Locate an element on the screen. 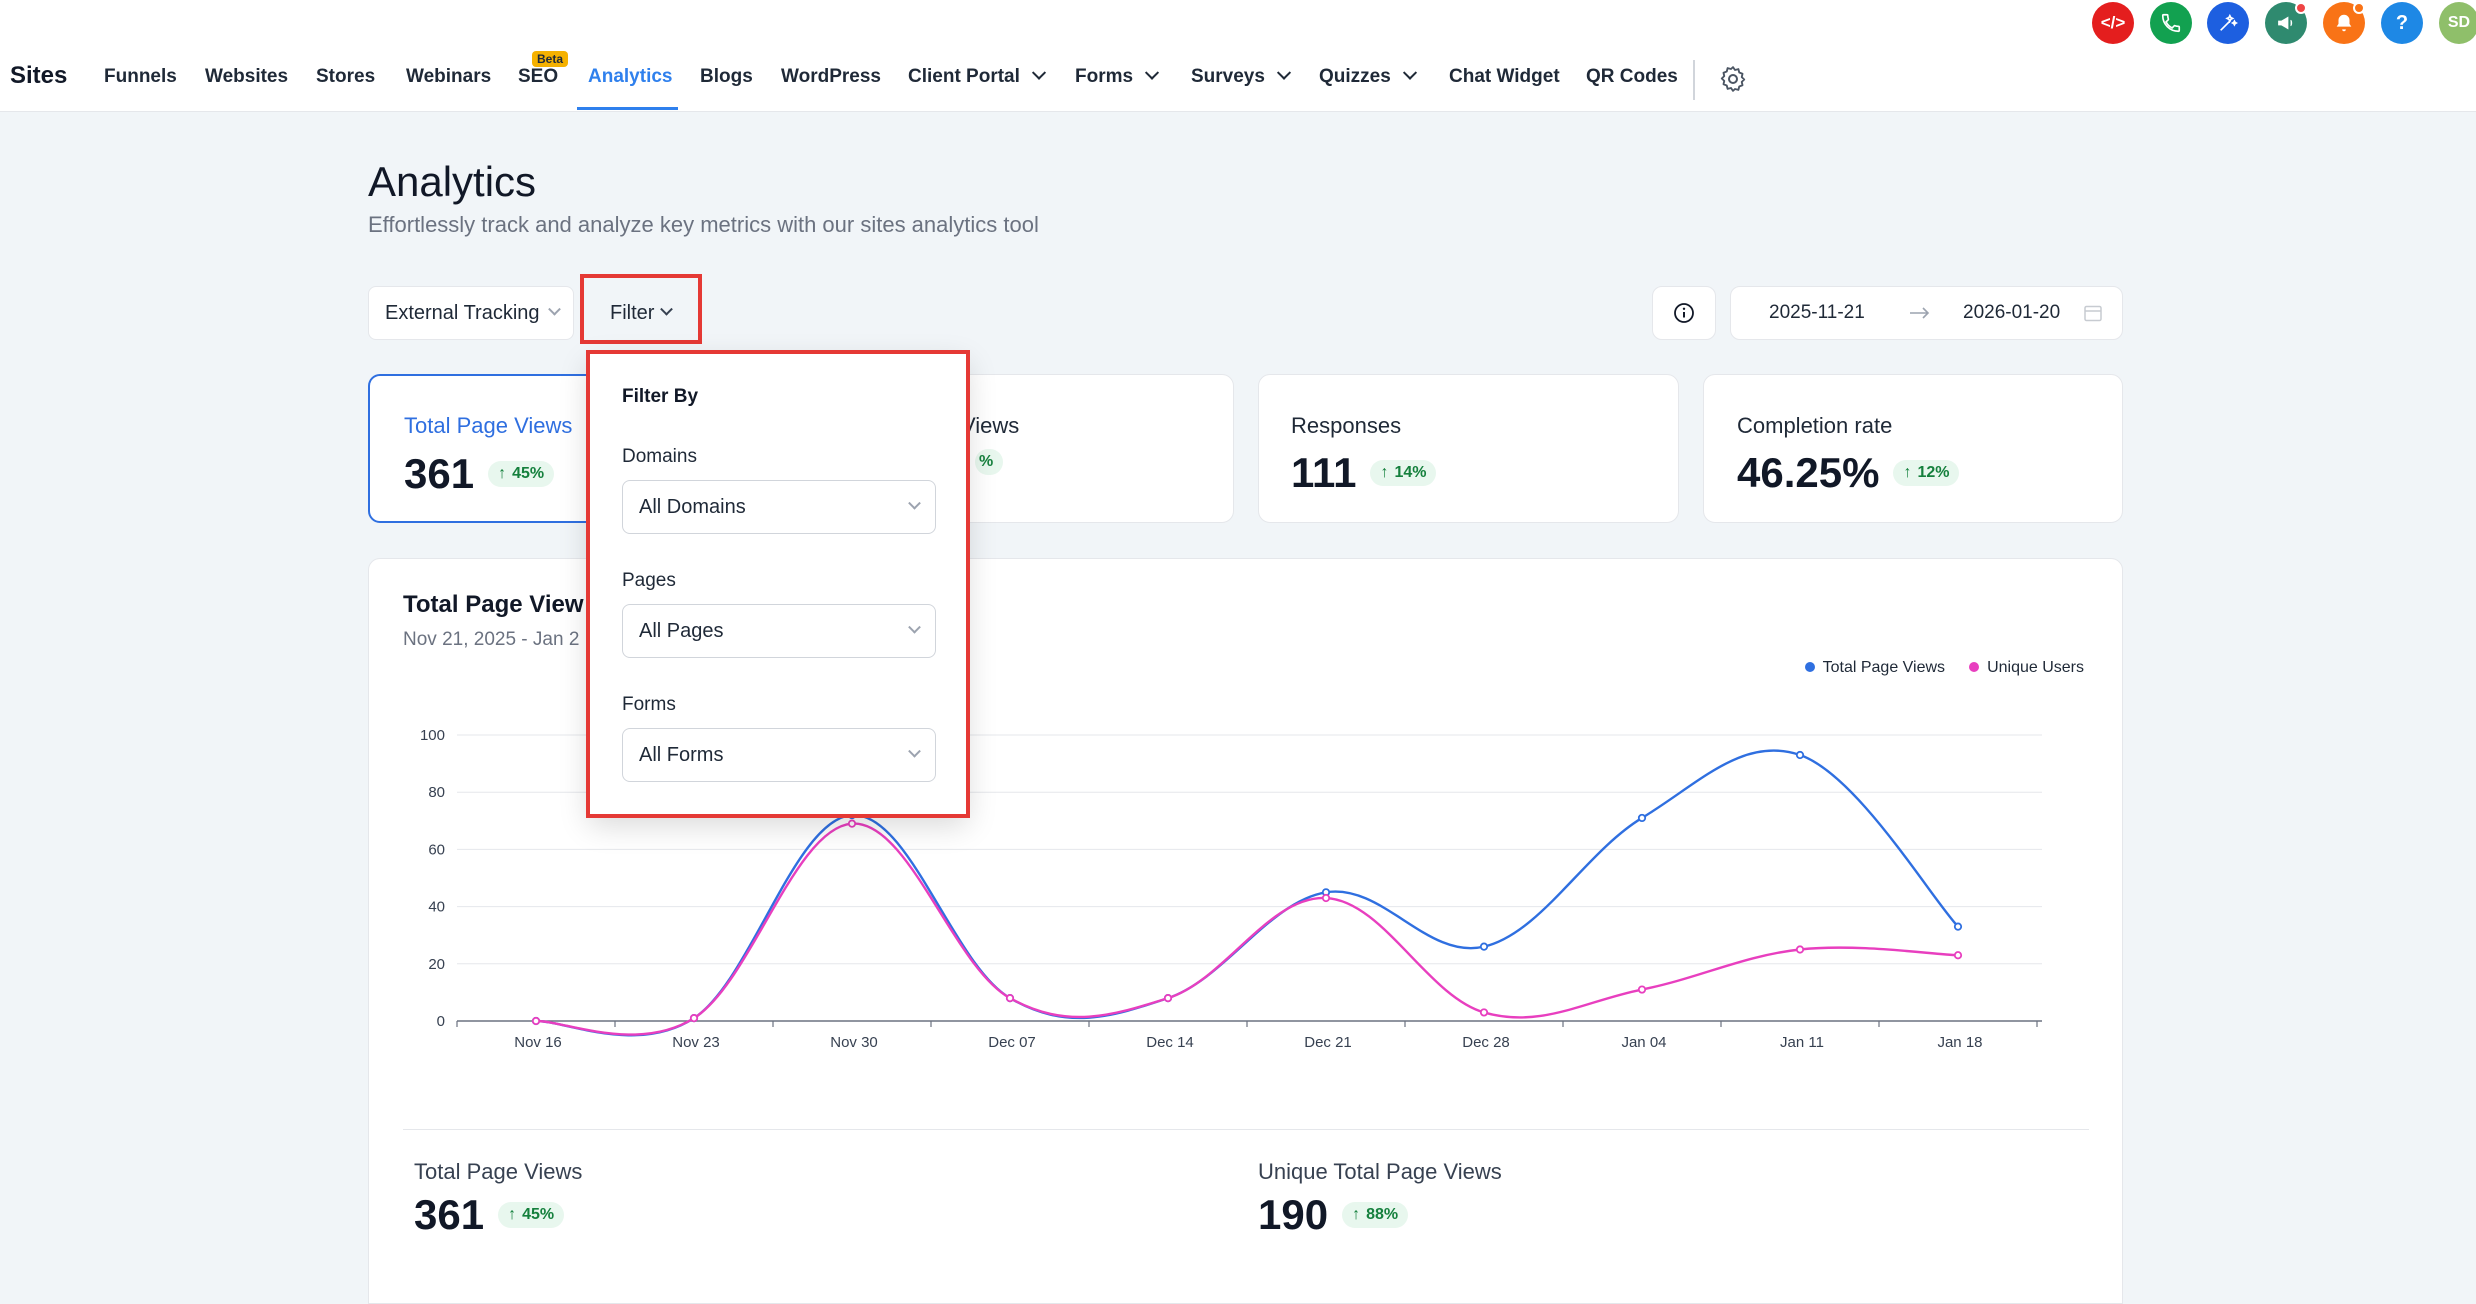 The image size is (2476, 1304). x-tick-label: Dec 07 is located at coordinates (1012, 1042).